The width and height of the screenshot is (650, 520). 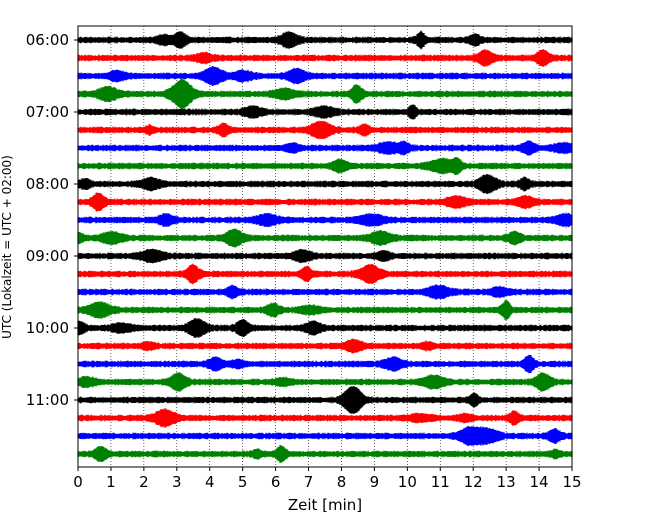 I want to click on y-tick-label: 08:00, so click(x=47, y=184).